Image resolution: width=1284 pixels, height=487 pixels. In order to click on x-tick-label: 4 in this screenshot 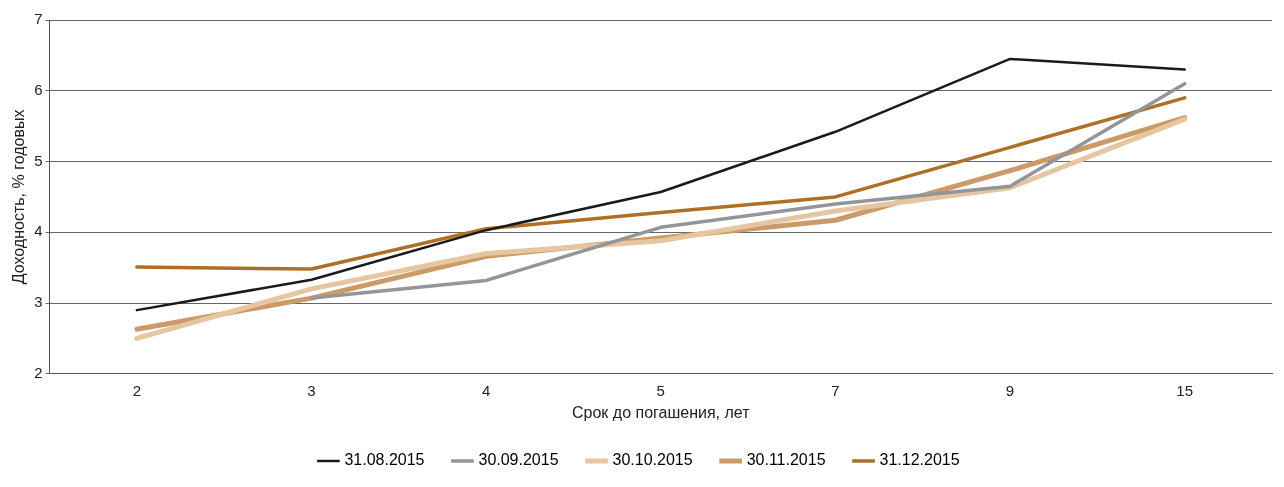, I will do `click(486, 390)`.